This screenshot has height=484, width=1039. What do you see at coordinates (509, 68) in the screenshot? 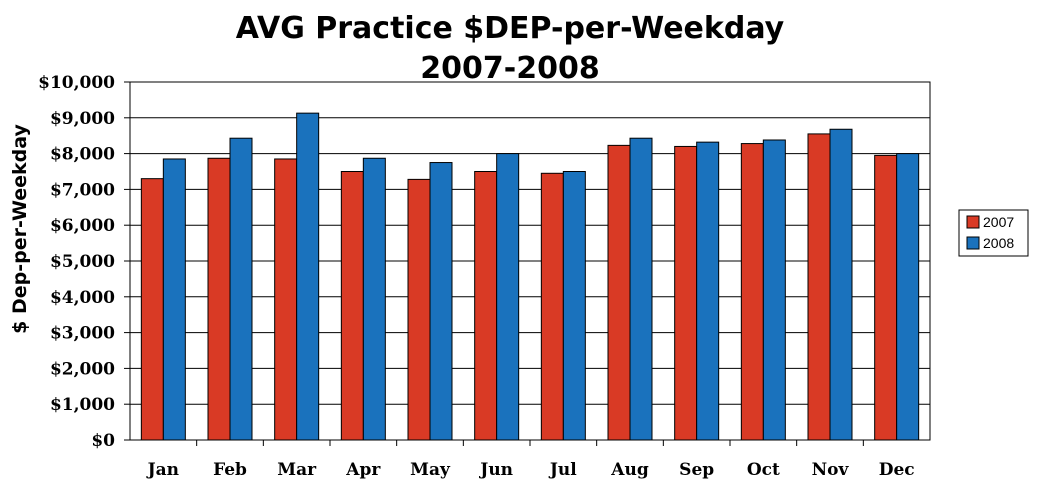
I see `chart-subtitle: 2007-2008` at bounding box center [509, 68].